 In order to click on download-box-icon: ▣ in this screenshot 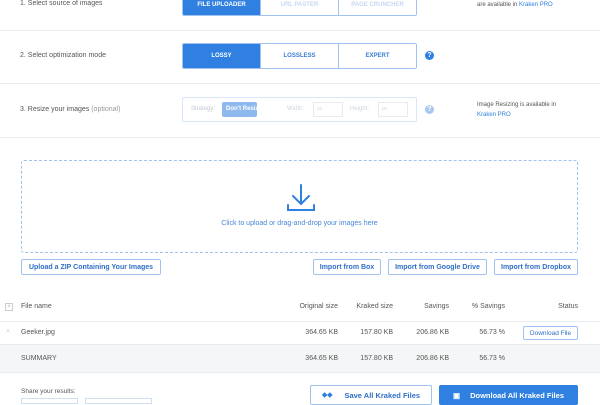, I will do `click(456, 395)`.